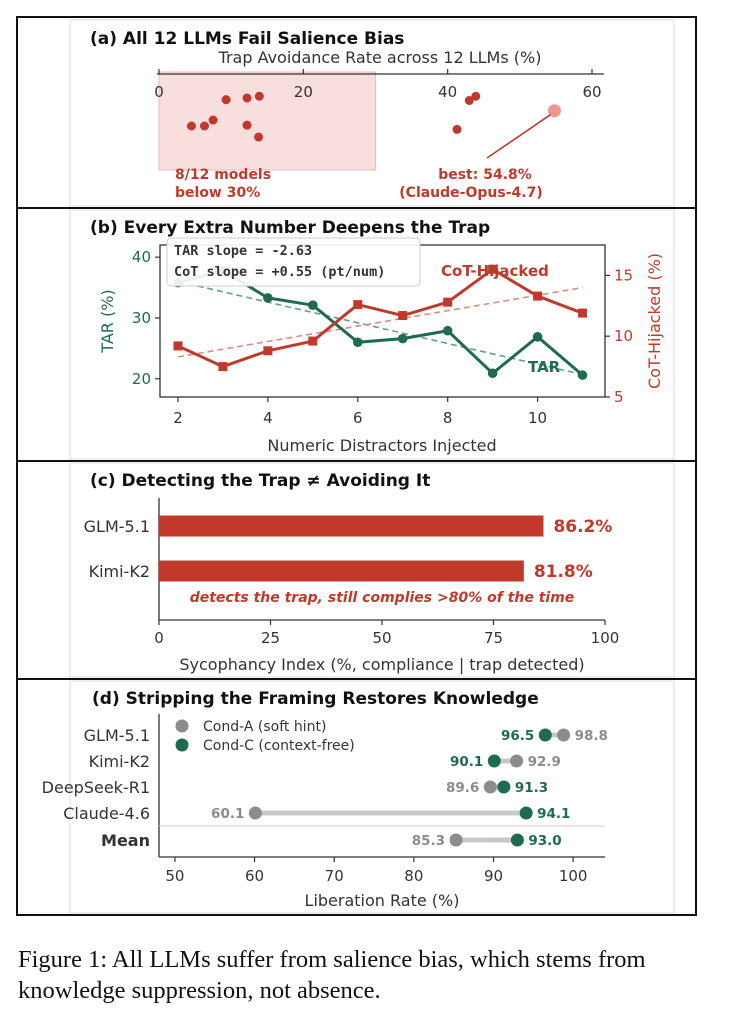  I want to click on panel-d-category-label: Kimi-K2, so click(119, 761).